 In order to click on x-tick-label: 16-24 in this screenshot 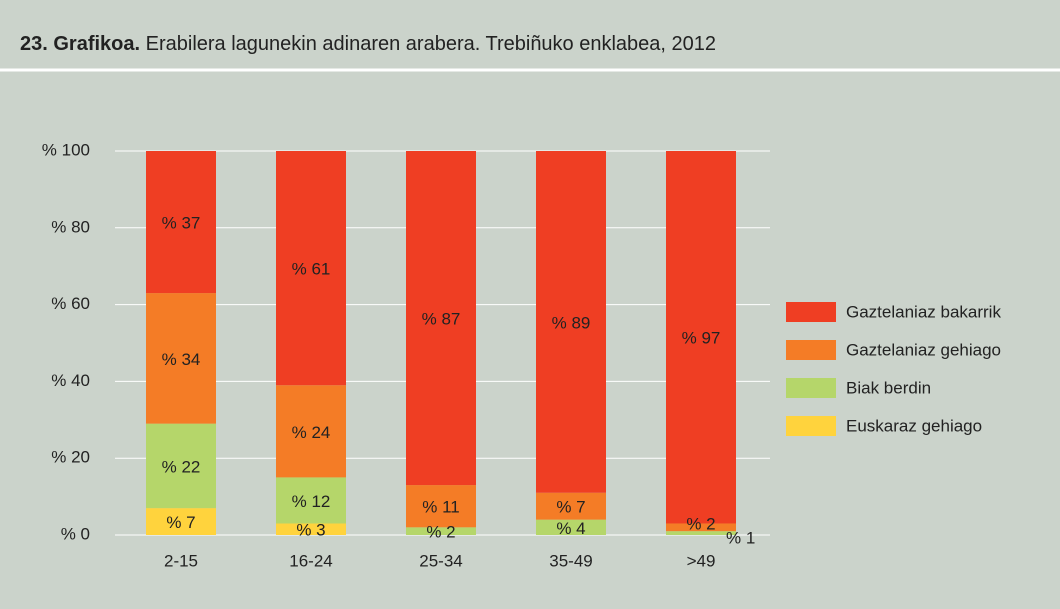, I will do `click(310, 560)`.